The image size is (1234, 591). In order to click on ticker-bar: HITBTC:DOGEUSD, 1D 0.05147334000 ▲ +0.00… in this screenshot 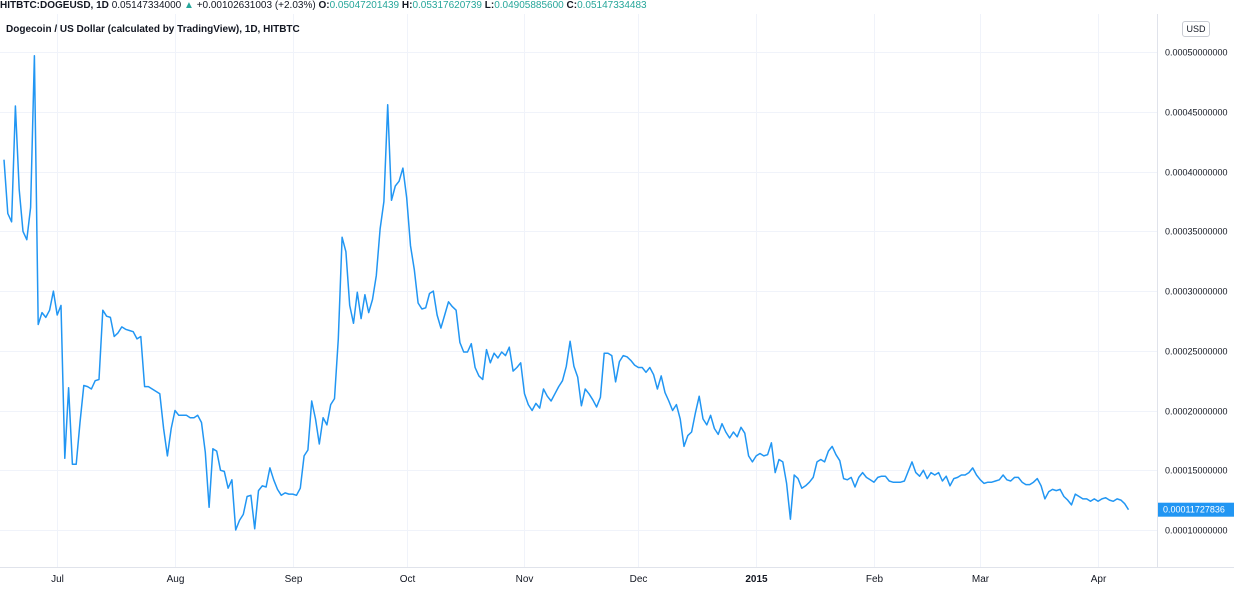, I will do `click(617, 7)`.